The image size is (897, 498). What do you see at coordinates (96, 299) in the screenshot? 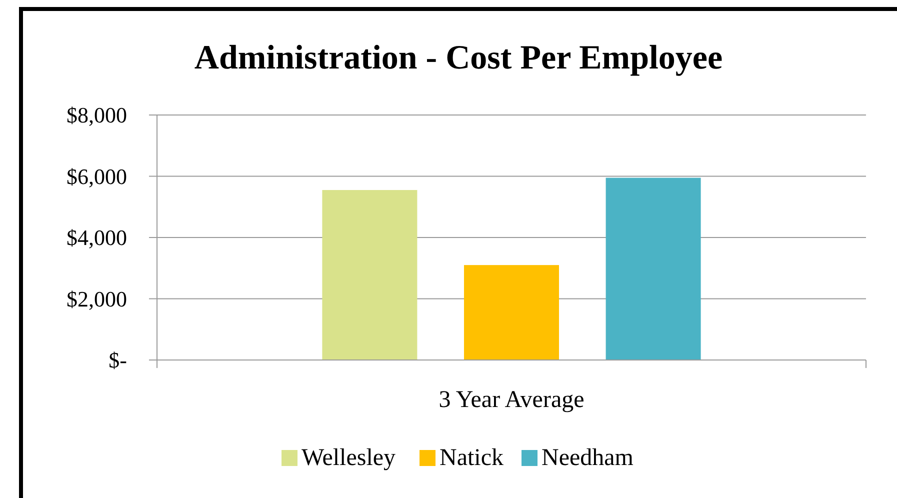
I see `y-tick-label: $2,000` at bounding box center [96, 299].